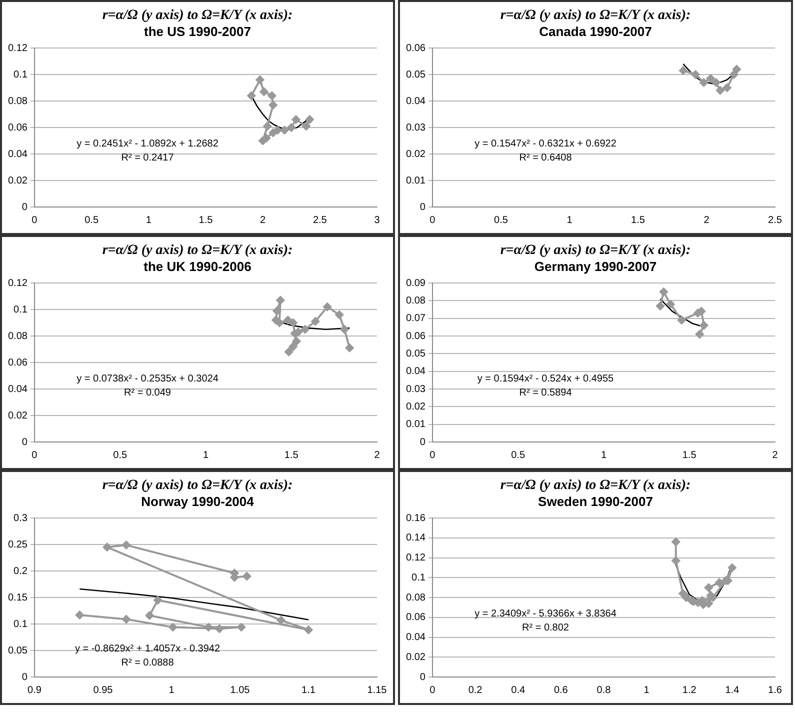 The image size is (795, 712). What do you see at coordinates (732, 690) in the screenshot?
I see `x-tick-label: 1.4` at bounding box center [732, 690].